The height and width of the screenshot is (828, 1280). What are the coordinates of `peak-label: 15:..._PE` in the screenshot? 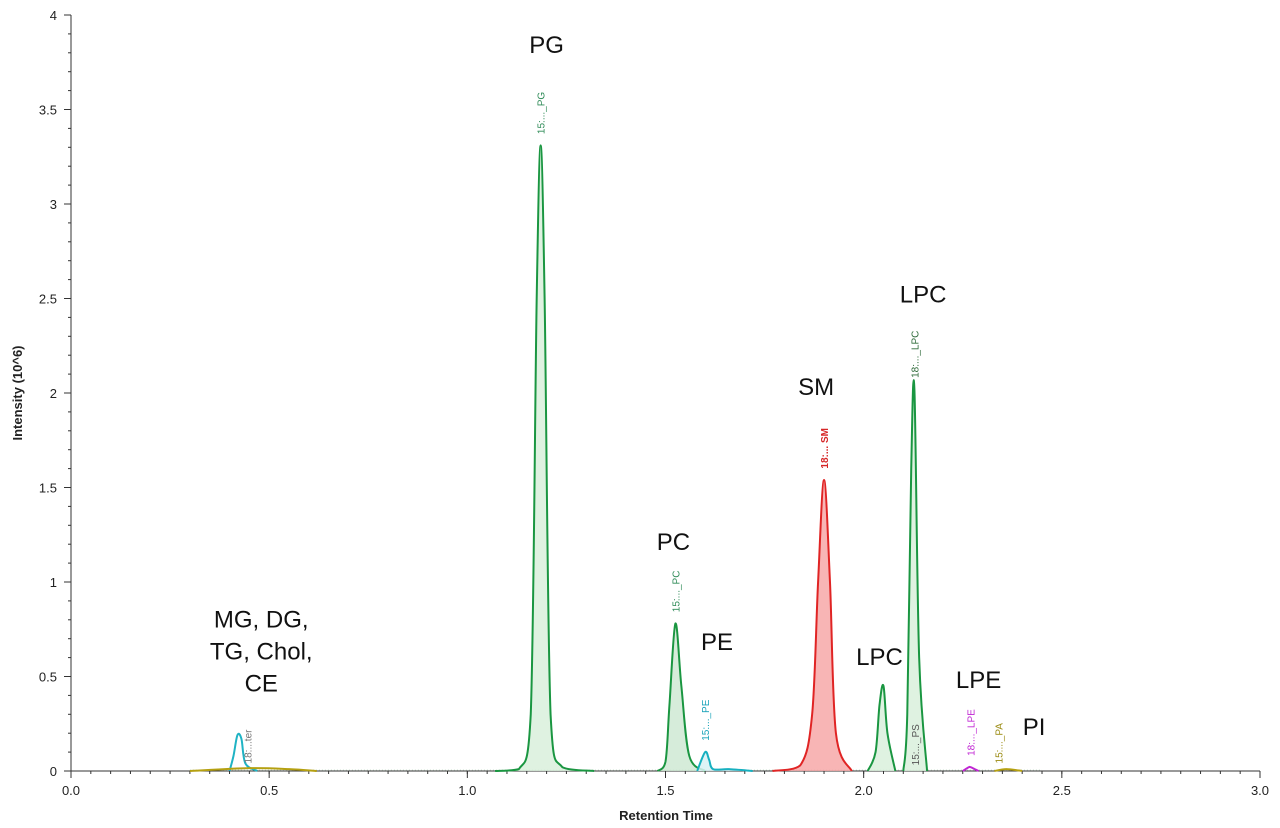 It's located at (706, 719).